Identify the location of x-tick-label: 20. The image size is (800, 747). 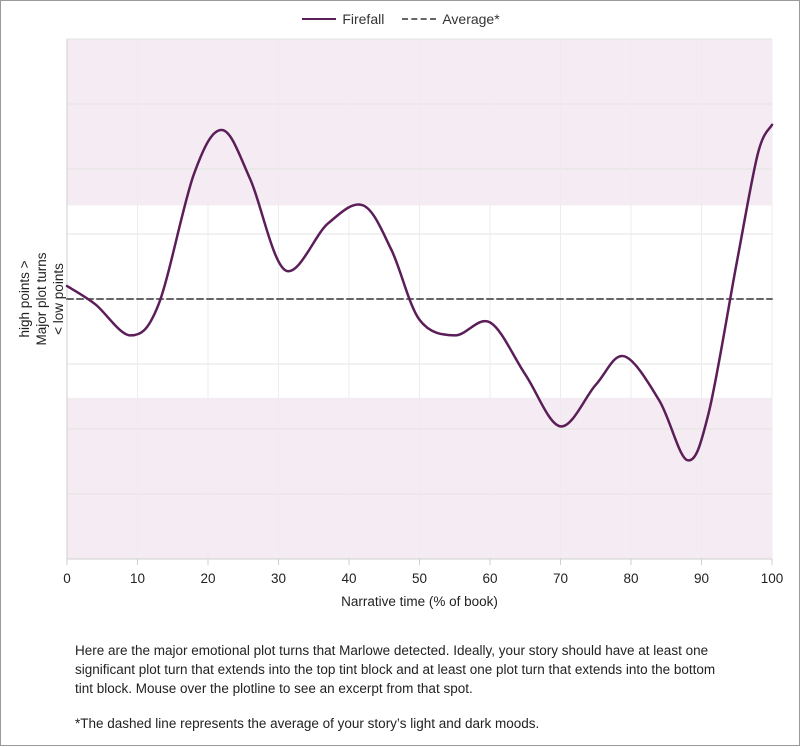
(207, 578).